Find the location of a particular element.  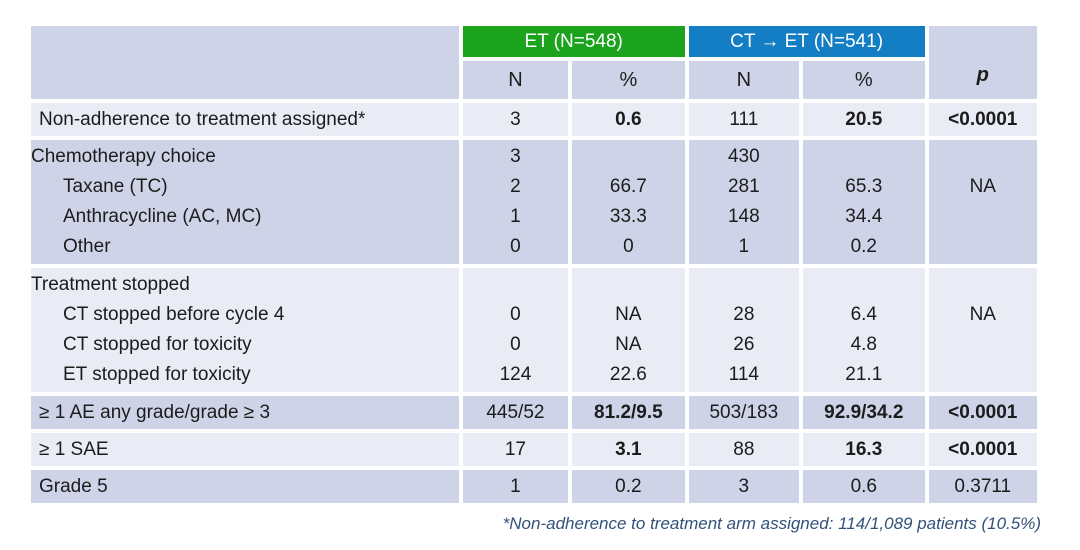

column-header-pct-et: % is located at coordinates (628, 80).